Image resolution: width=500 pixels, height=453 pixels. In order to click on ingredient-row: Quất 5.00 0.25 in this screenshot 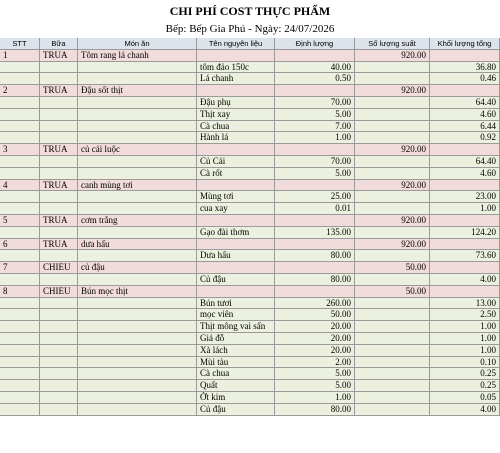, I will do `click(250, 386)`.